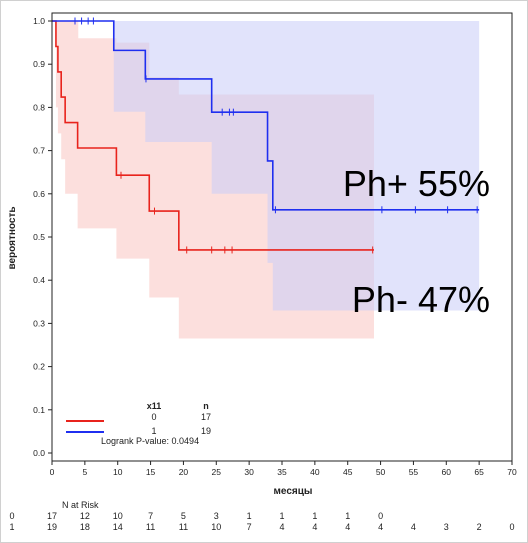 This screenshot has height=543, width=528. I want to click on legend-label-1: 1, so click(153, 431).